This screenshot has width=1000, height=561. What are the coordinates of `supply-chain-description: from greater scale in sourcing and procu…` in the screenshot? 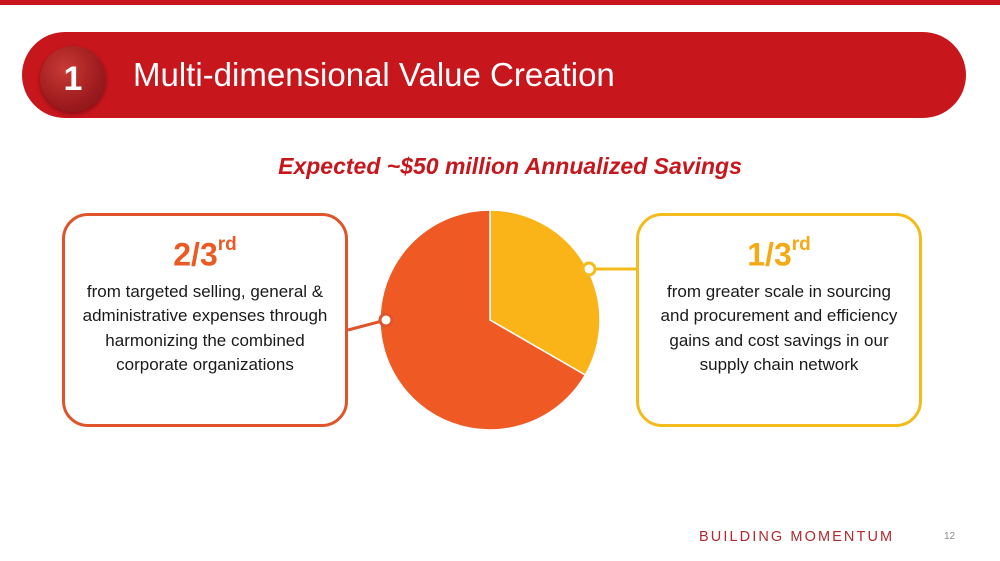 It's located at (779, 328).